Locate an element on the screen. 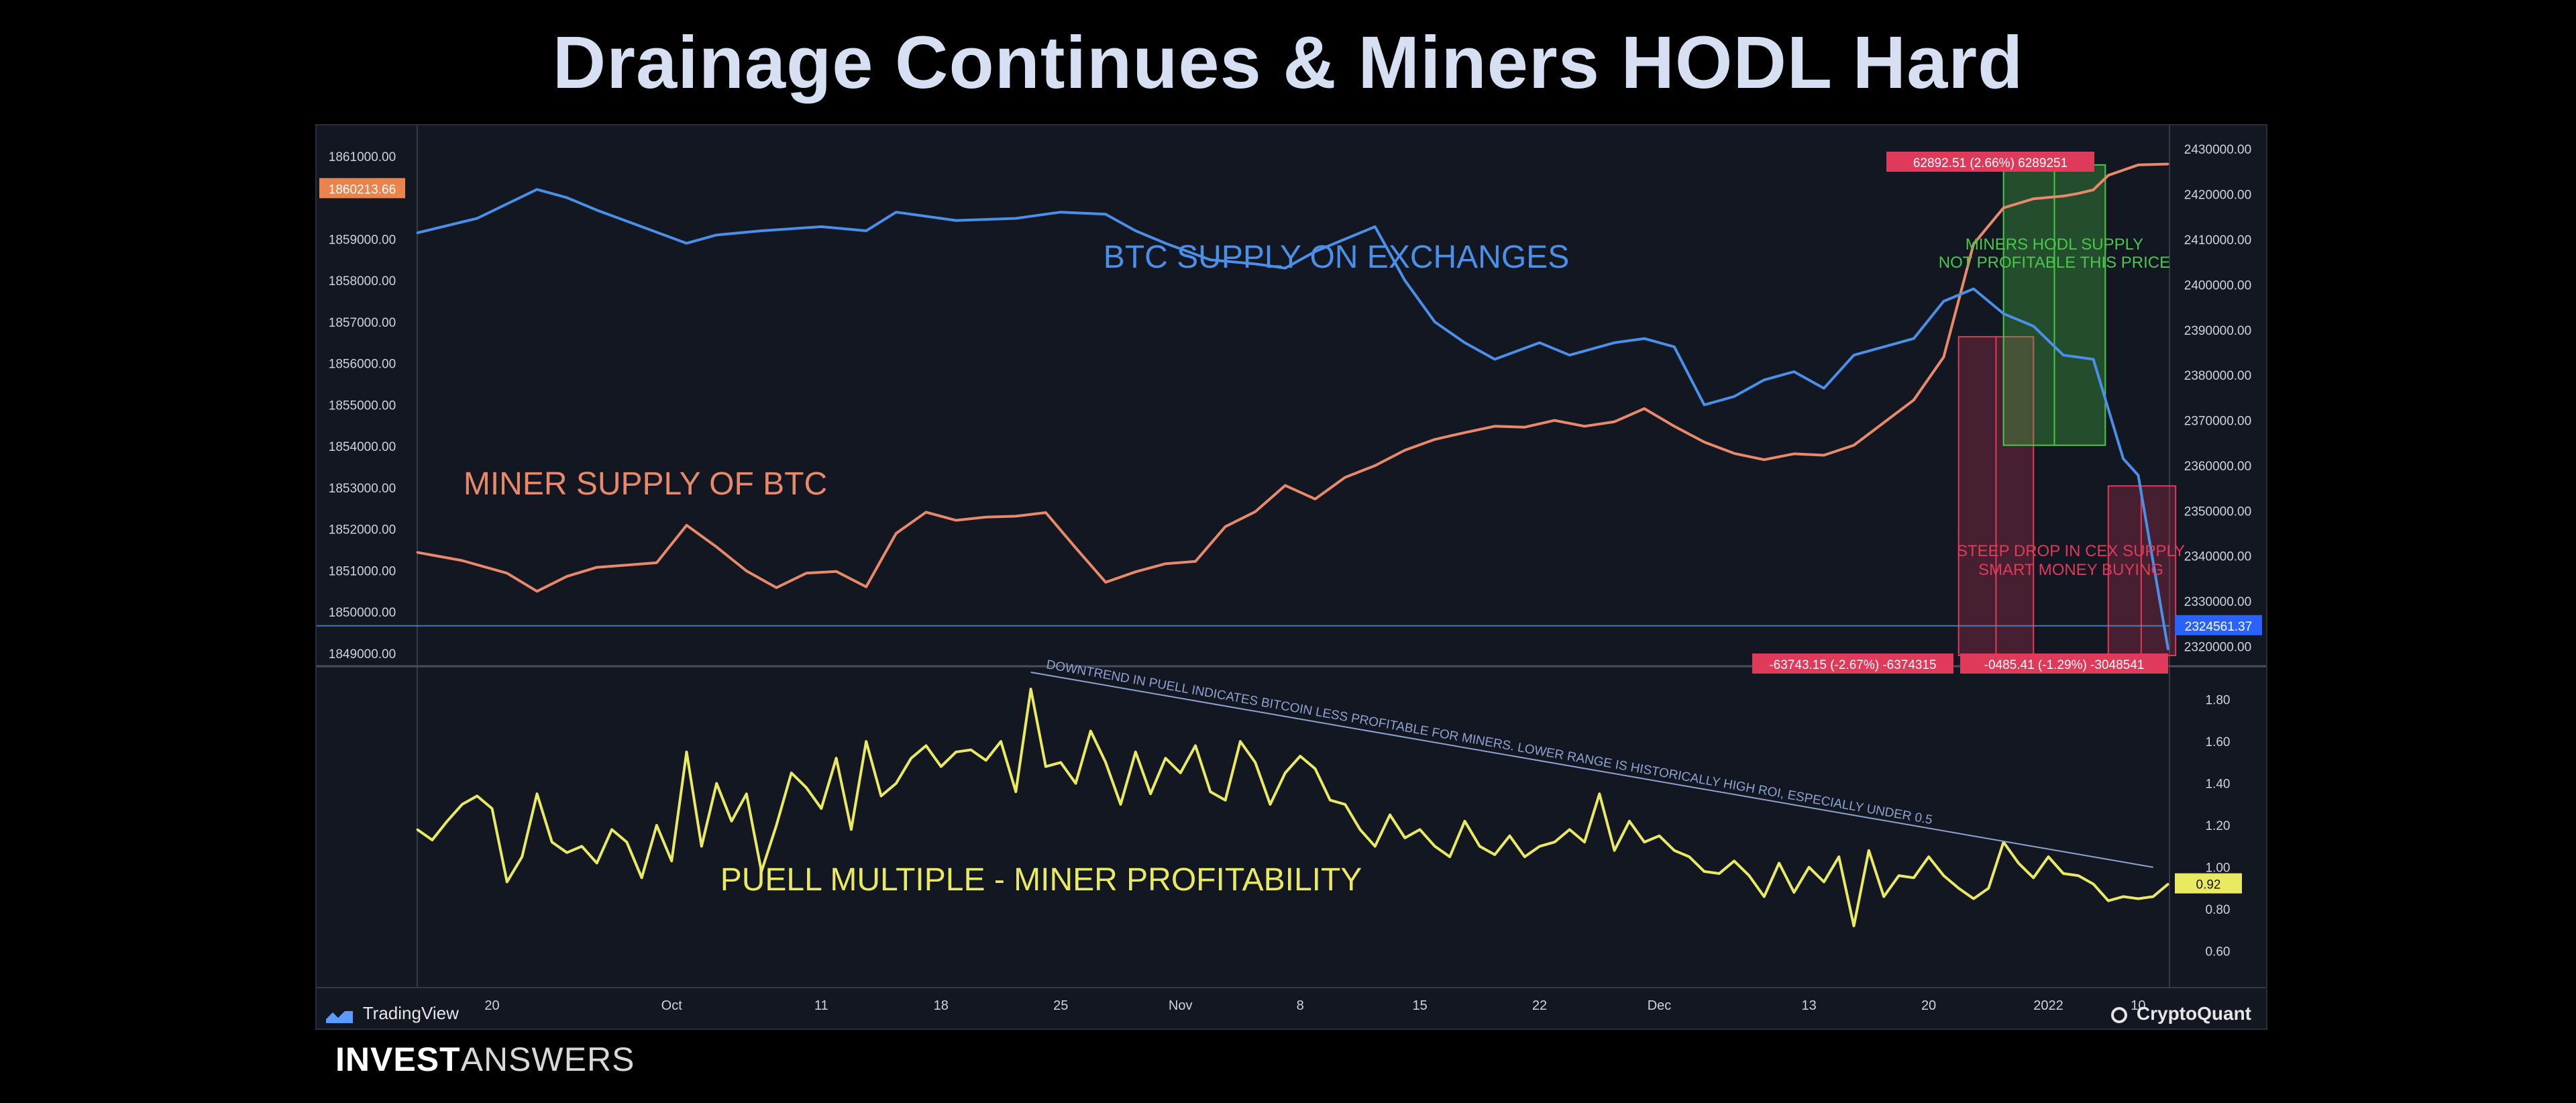 This screenshot has width=2576, height=1103. puell-trendline is located at coordinates (1591, 770).